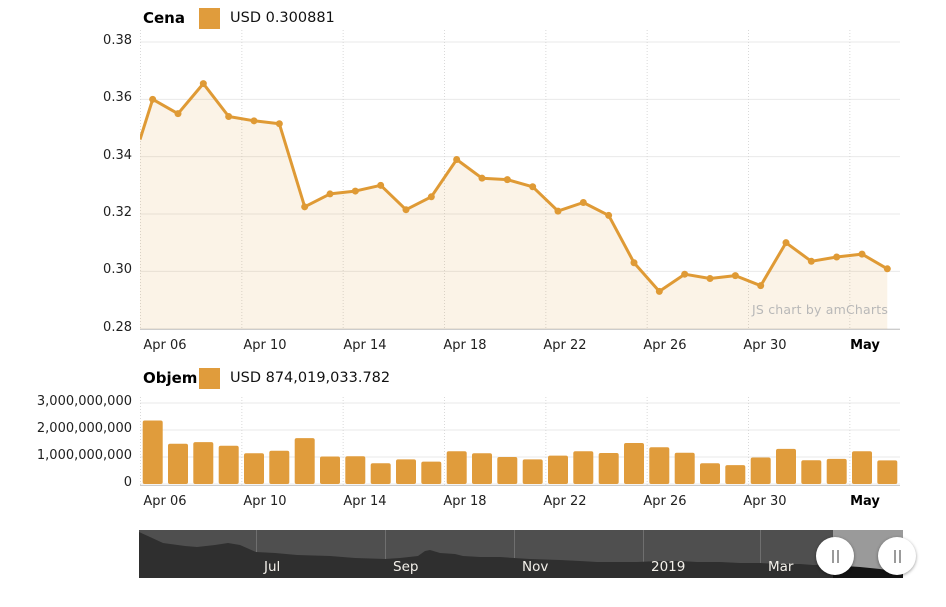 This screenshot has height=607, width=946. Describe the element at coordinates (117, 40) in the screenshot. I see `price-y-tick-label: 0.38` at that location.